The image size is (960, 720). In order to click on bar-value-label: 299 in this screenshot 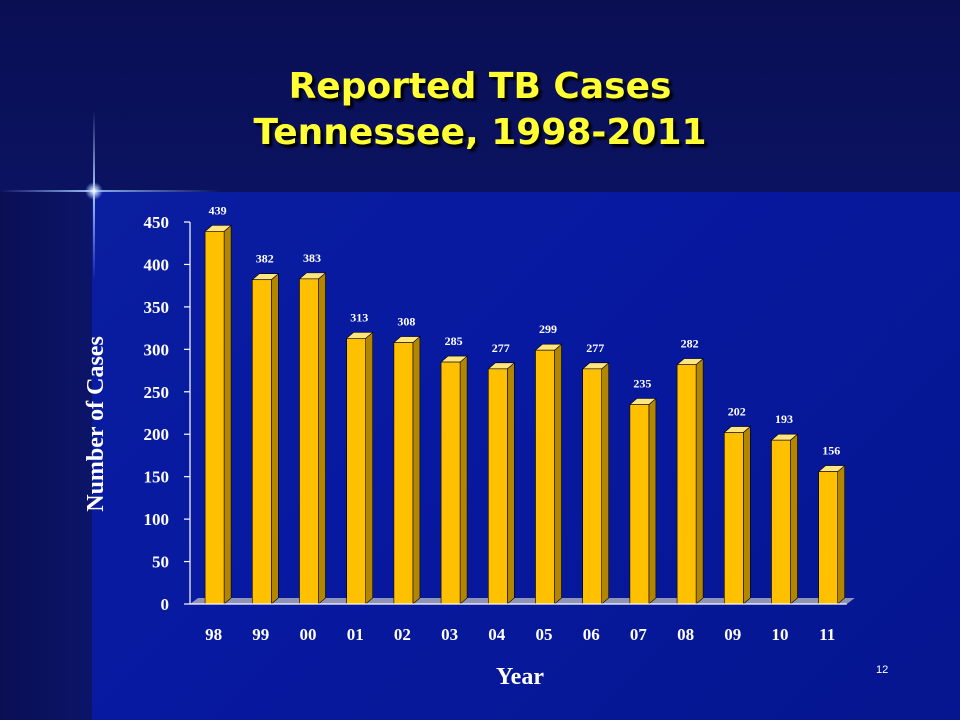, I will do `click(548, 329)`.